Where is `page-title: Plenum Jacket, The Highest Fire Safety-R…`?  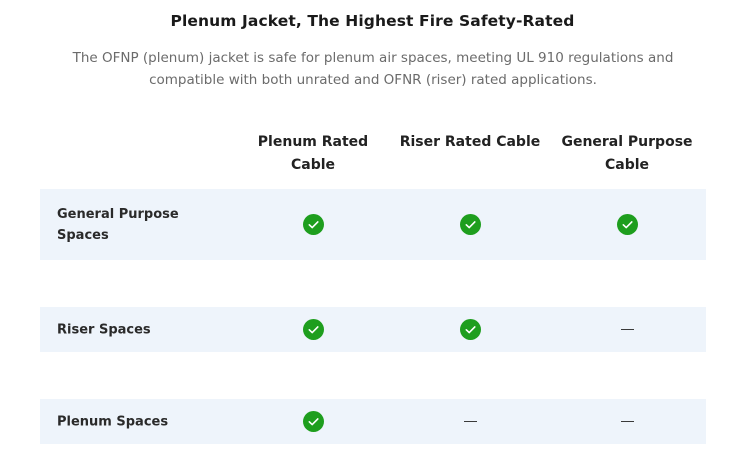
page-title: Plenum Jacket, The Highest Fire Safety-R… is located at coordinates (372, 21).